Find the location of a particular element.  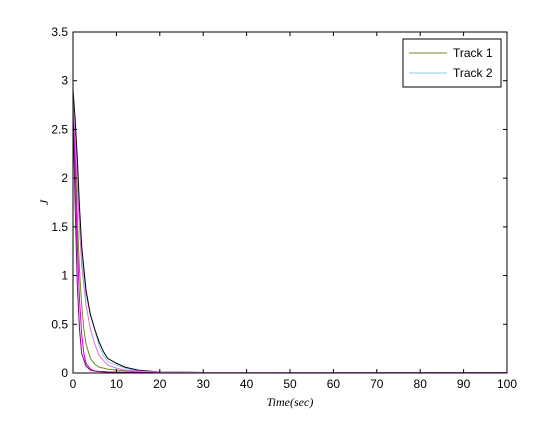

y-tick-label: 2.5 is located at coordinates (59, 129).